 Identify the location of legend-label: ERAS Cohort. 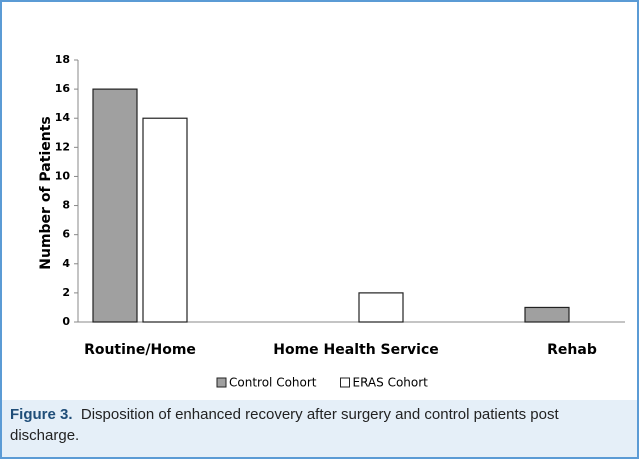
(391, 383).